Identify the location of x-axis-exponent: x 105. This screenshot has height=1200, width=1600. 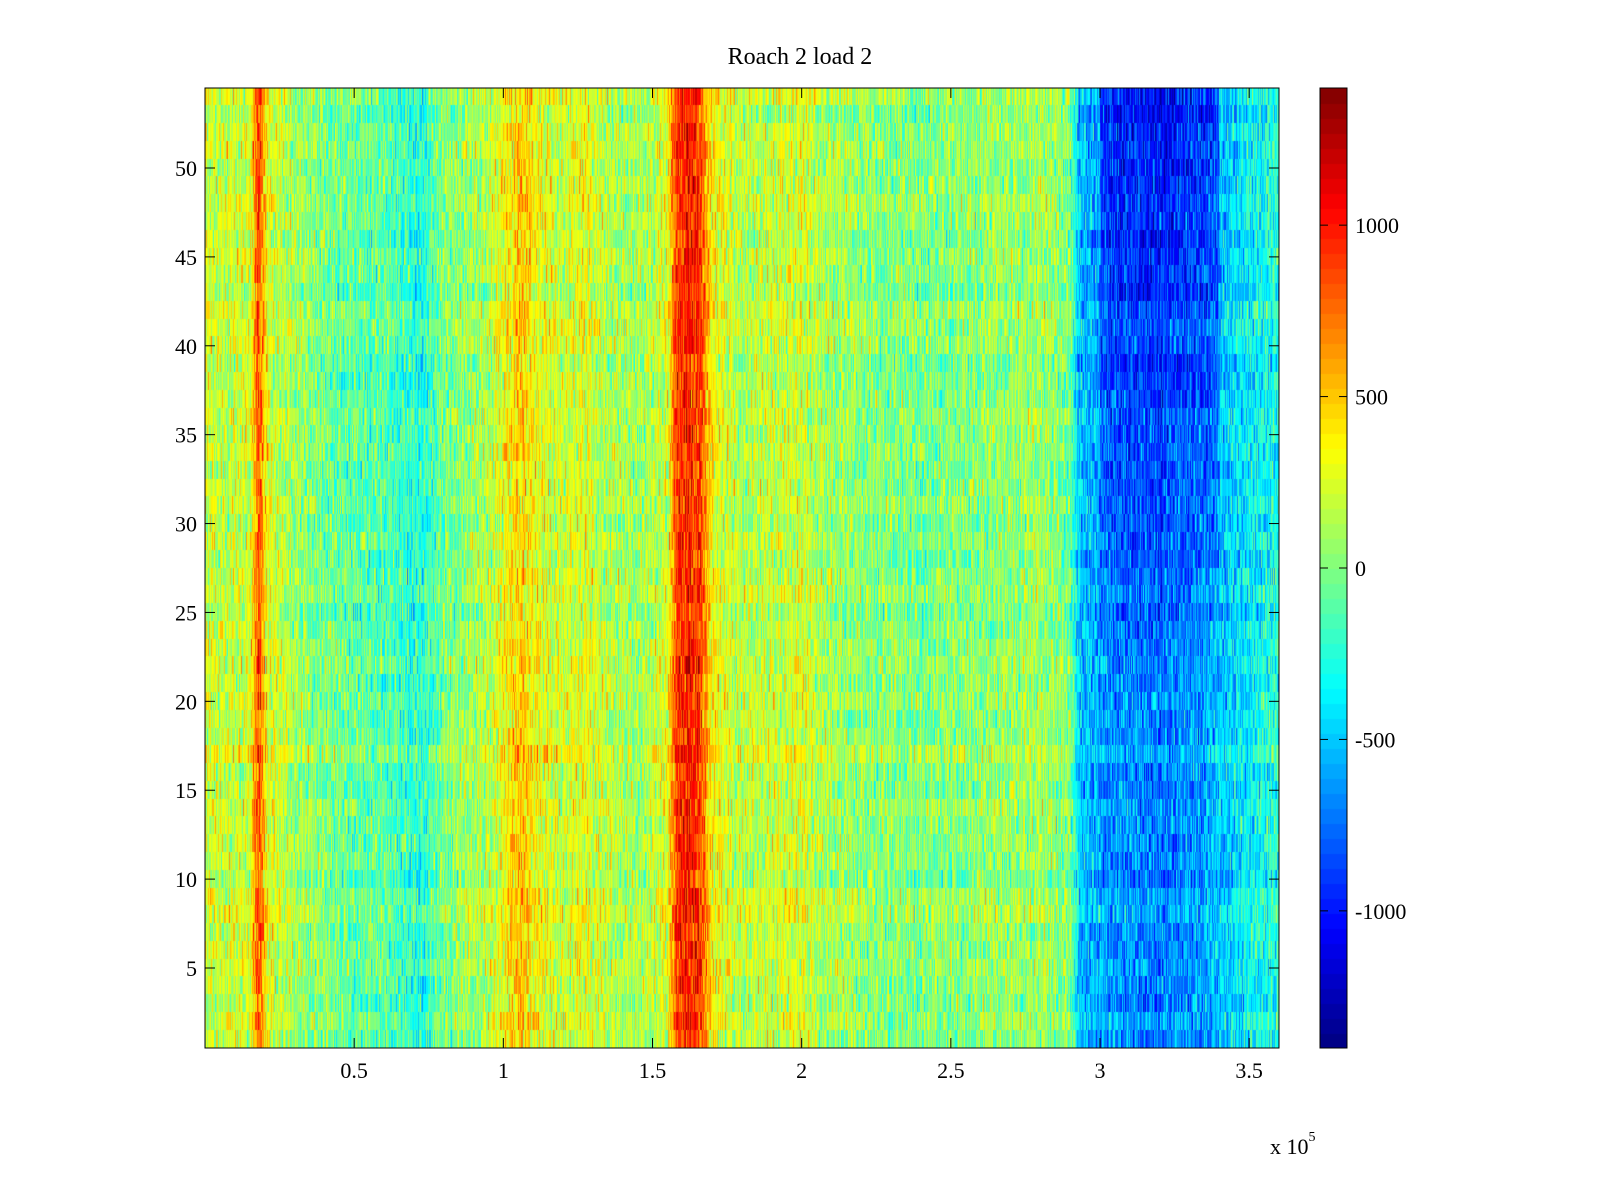
(1293, 1145).